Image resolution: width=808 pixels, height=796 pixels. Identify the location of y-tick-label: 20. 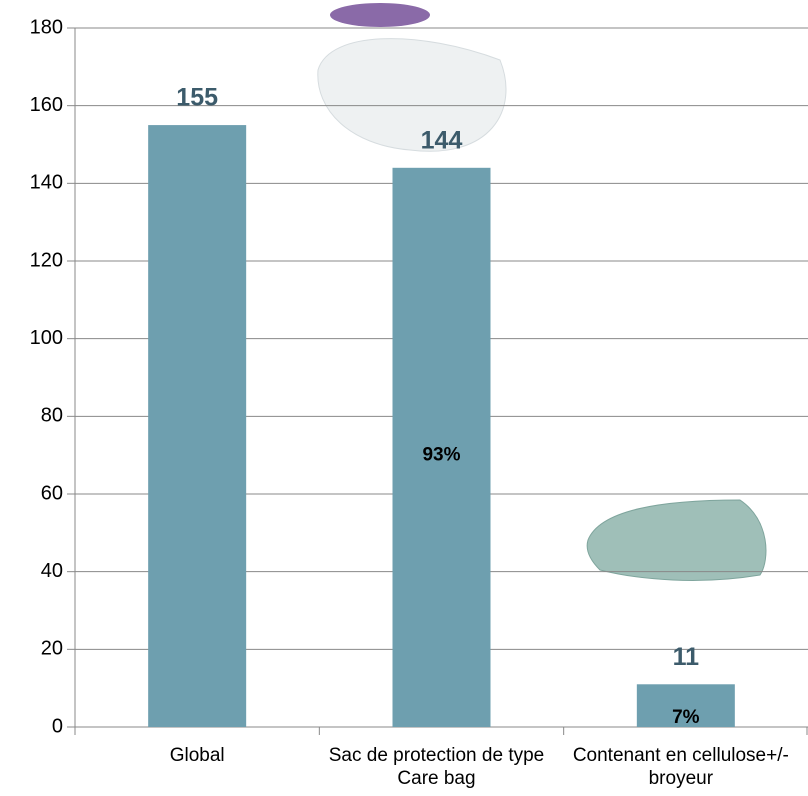
(52, 649).